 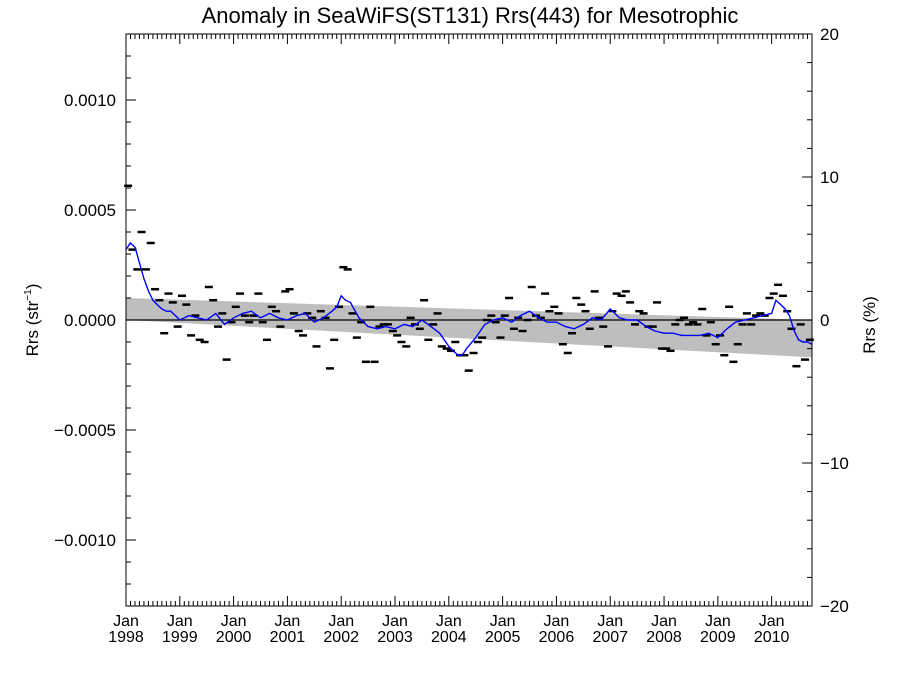 What do you see at coordinates (503, 637) in the screenshot?
I see `x-tick-label-year: 2005` at bounding box center [503, 637].